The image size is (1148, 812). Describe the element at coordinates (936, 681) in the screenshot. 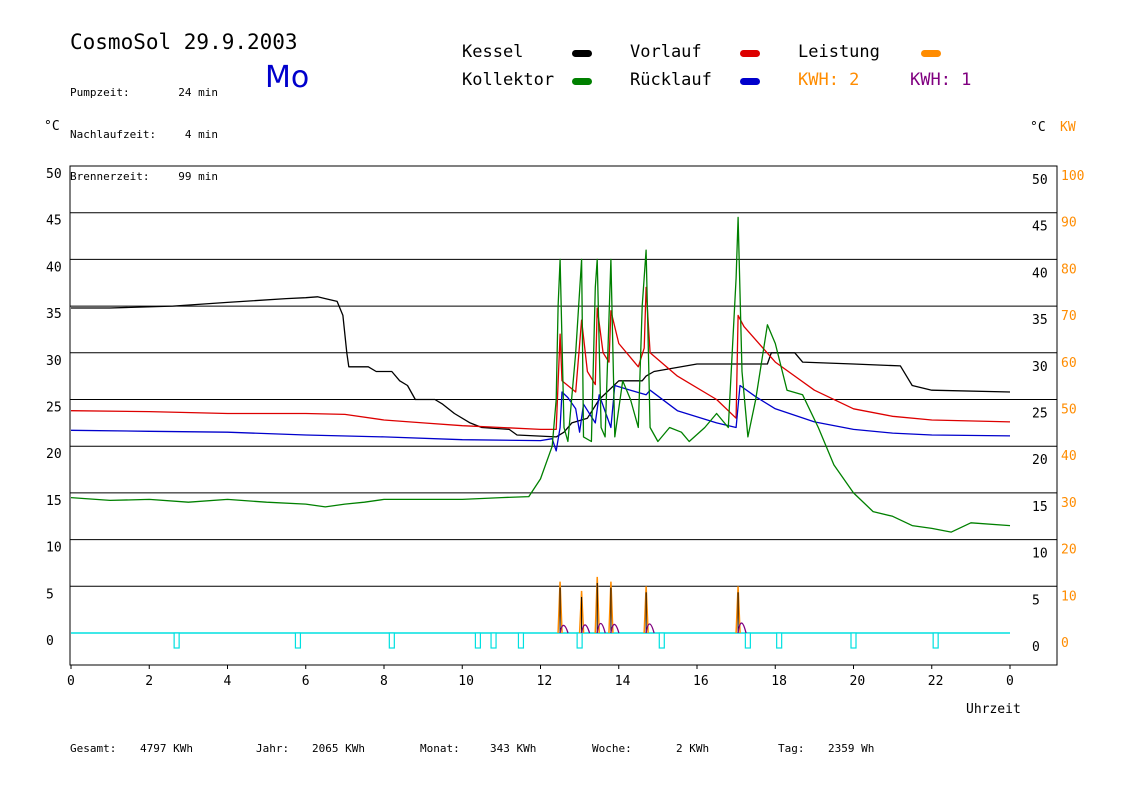

I see `x-tick-label: 22` at that location.